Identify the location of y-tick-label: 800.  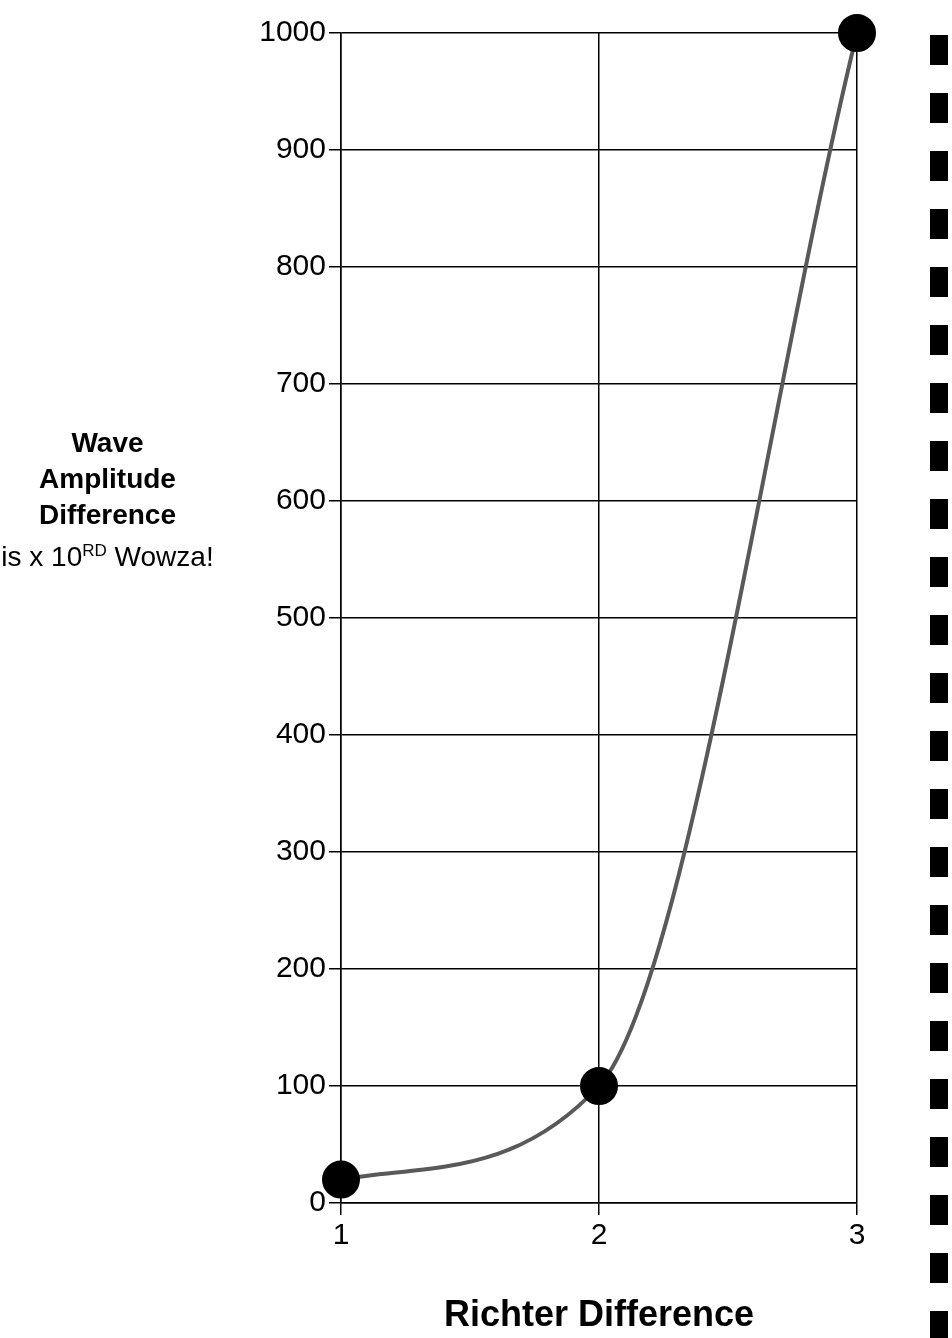
(300, 265).